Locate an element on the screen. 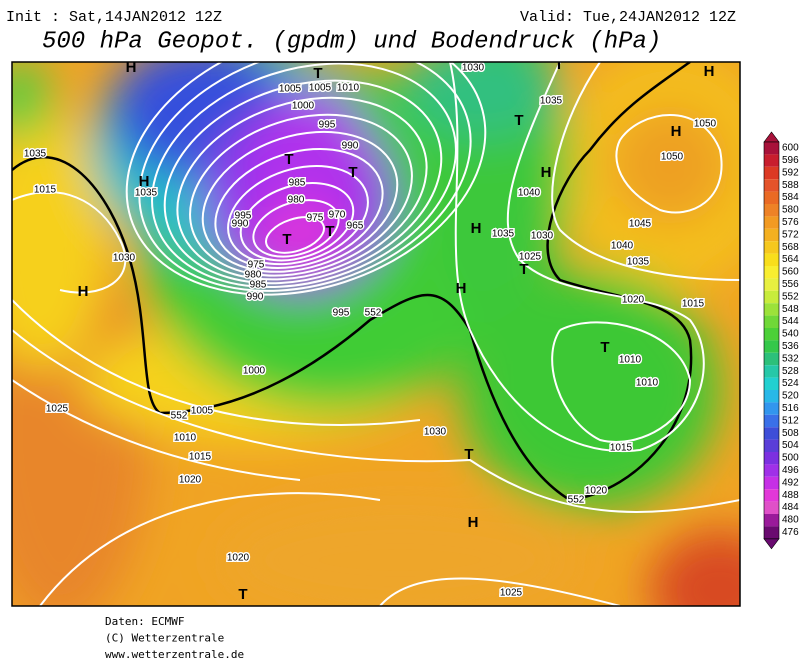 The width and height of the screenshot is (812, 671). colorbar-label: 508 is located at coordinates (790, 433).